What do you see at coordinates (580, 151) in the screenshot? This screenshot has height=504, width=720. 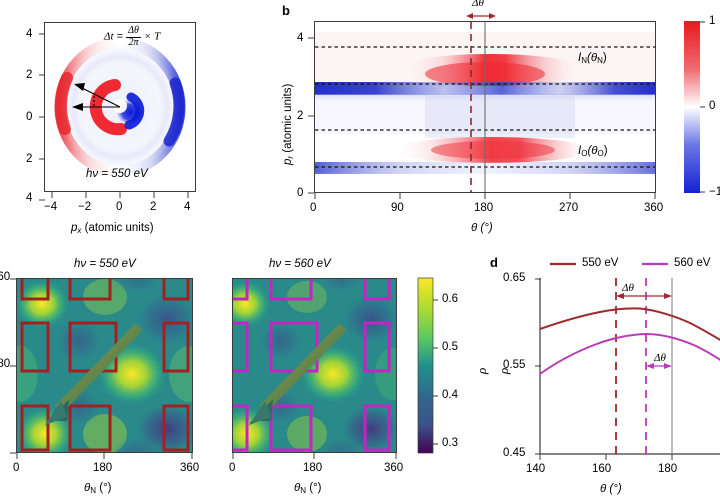 I see `panel-b-label-IO-main: I` at bounding box center [580, 151].